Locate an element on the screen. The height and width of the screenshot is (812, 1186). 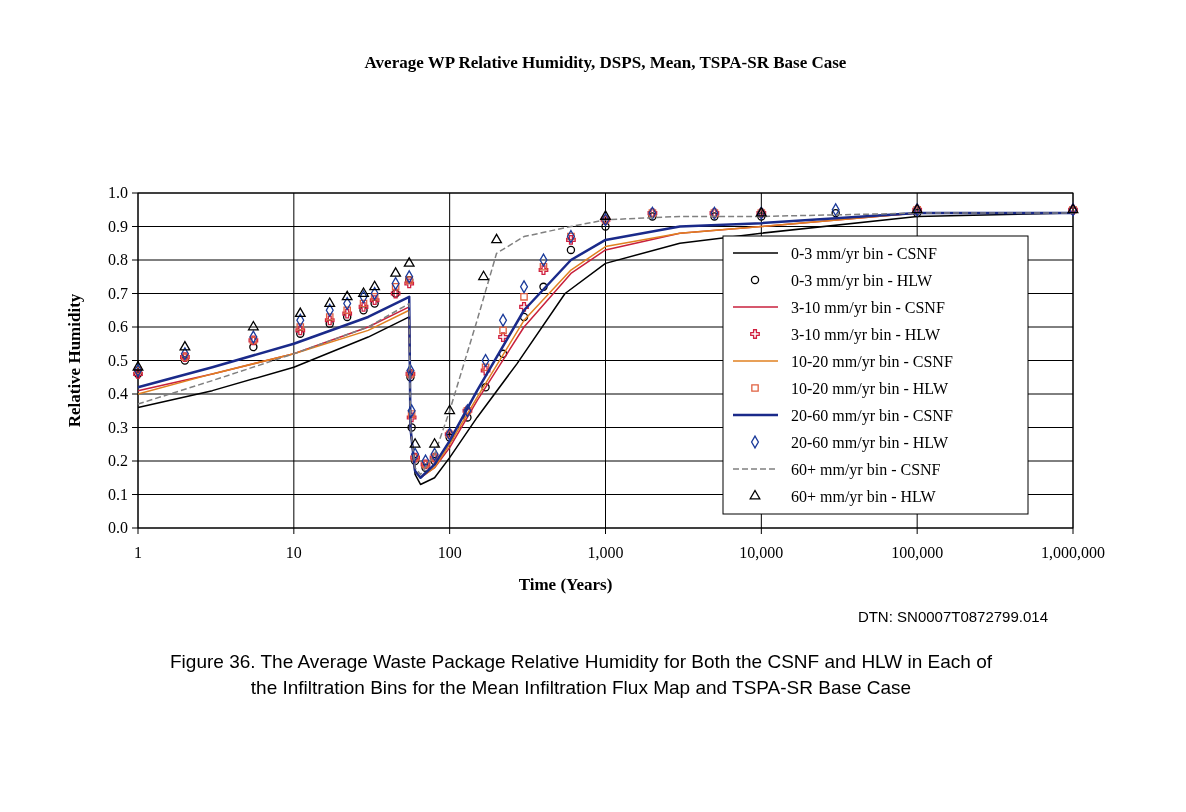
x-tick-label: 1 is located at coordinates (138, 552).